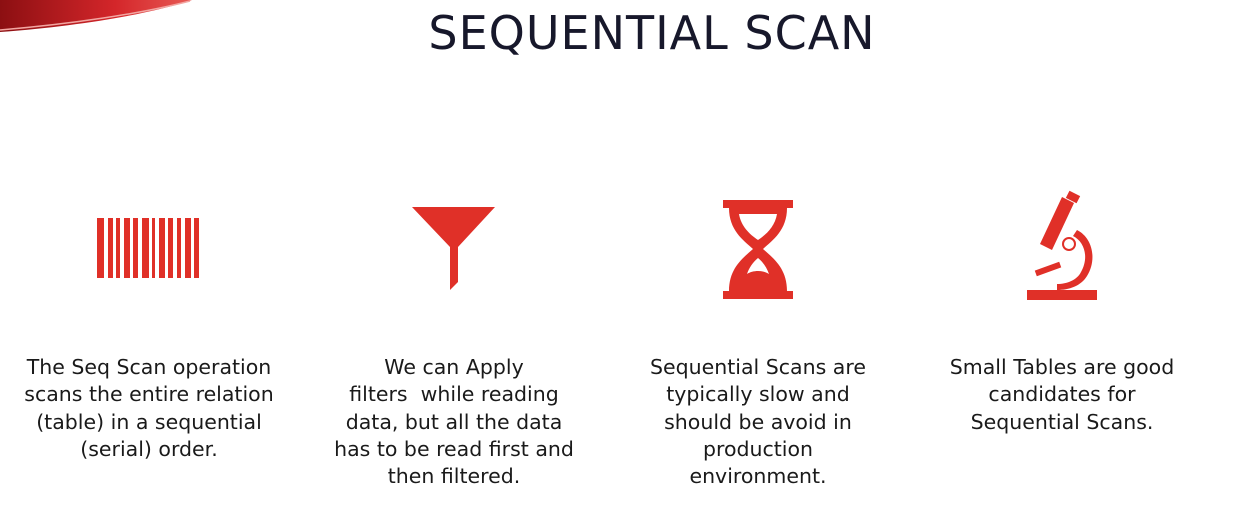  I want to click on caption-line: We can Apply, so click(454, 367).